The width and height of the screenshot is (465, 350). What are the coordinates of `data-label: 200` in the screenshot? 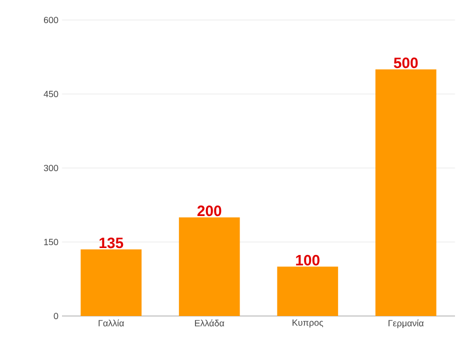 It's located at (209, 211).